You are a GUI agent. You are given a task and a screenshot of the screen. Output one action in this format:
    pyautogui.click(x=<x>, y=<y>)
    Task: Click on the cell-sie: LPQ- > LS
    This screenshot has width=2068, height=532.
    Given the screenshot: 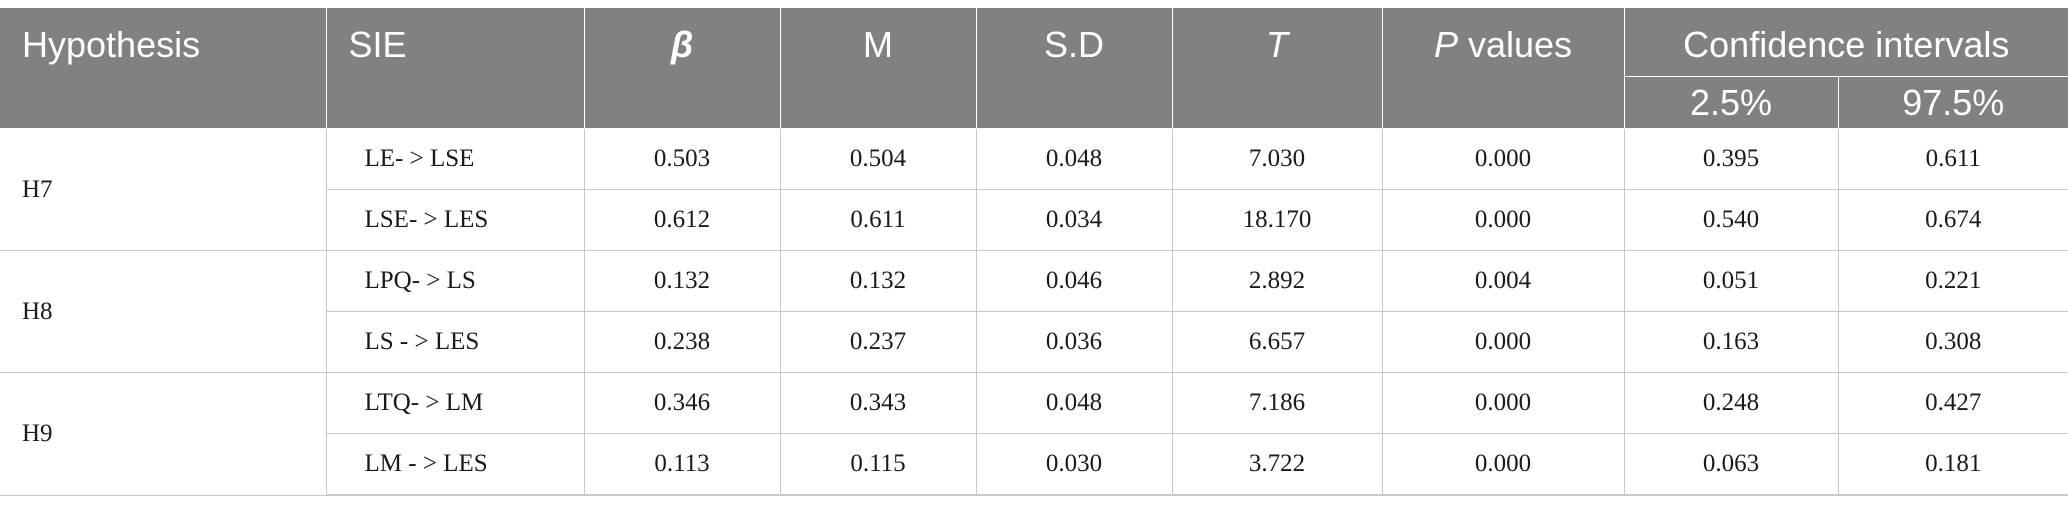 What is the action you would take?
    pyautogui.click(x=455, y=281)
    